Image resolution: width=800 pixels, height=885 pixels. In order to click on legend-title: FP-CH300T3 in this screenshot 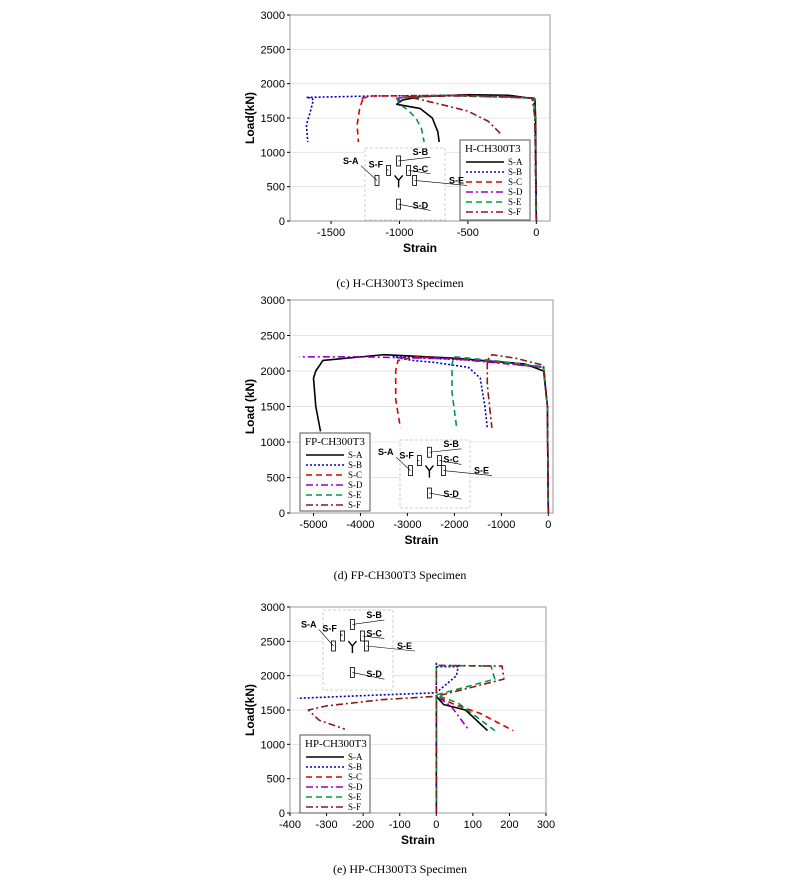, I will do `click(335, 442)`.